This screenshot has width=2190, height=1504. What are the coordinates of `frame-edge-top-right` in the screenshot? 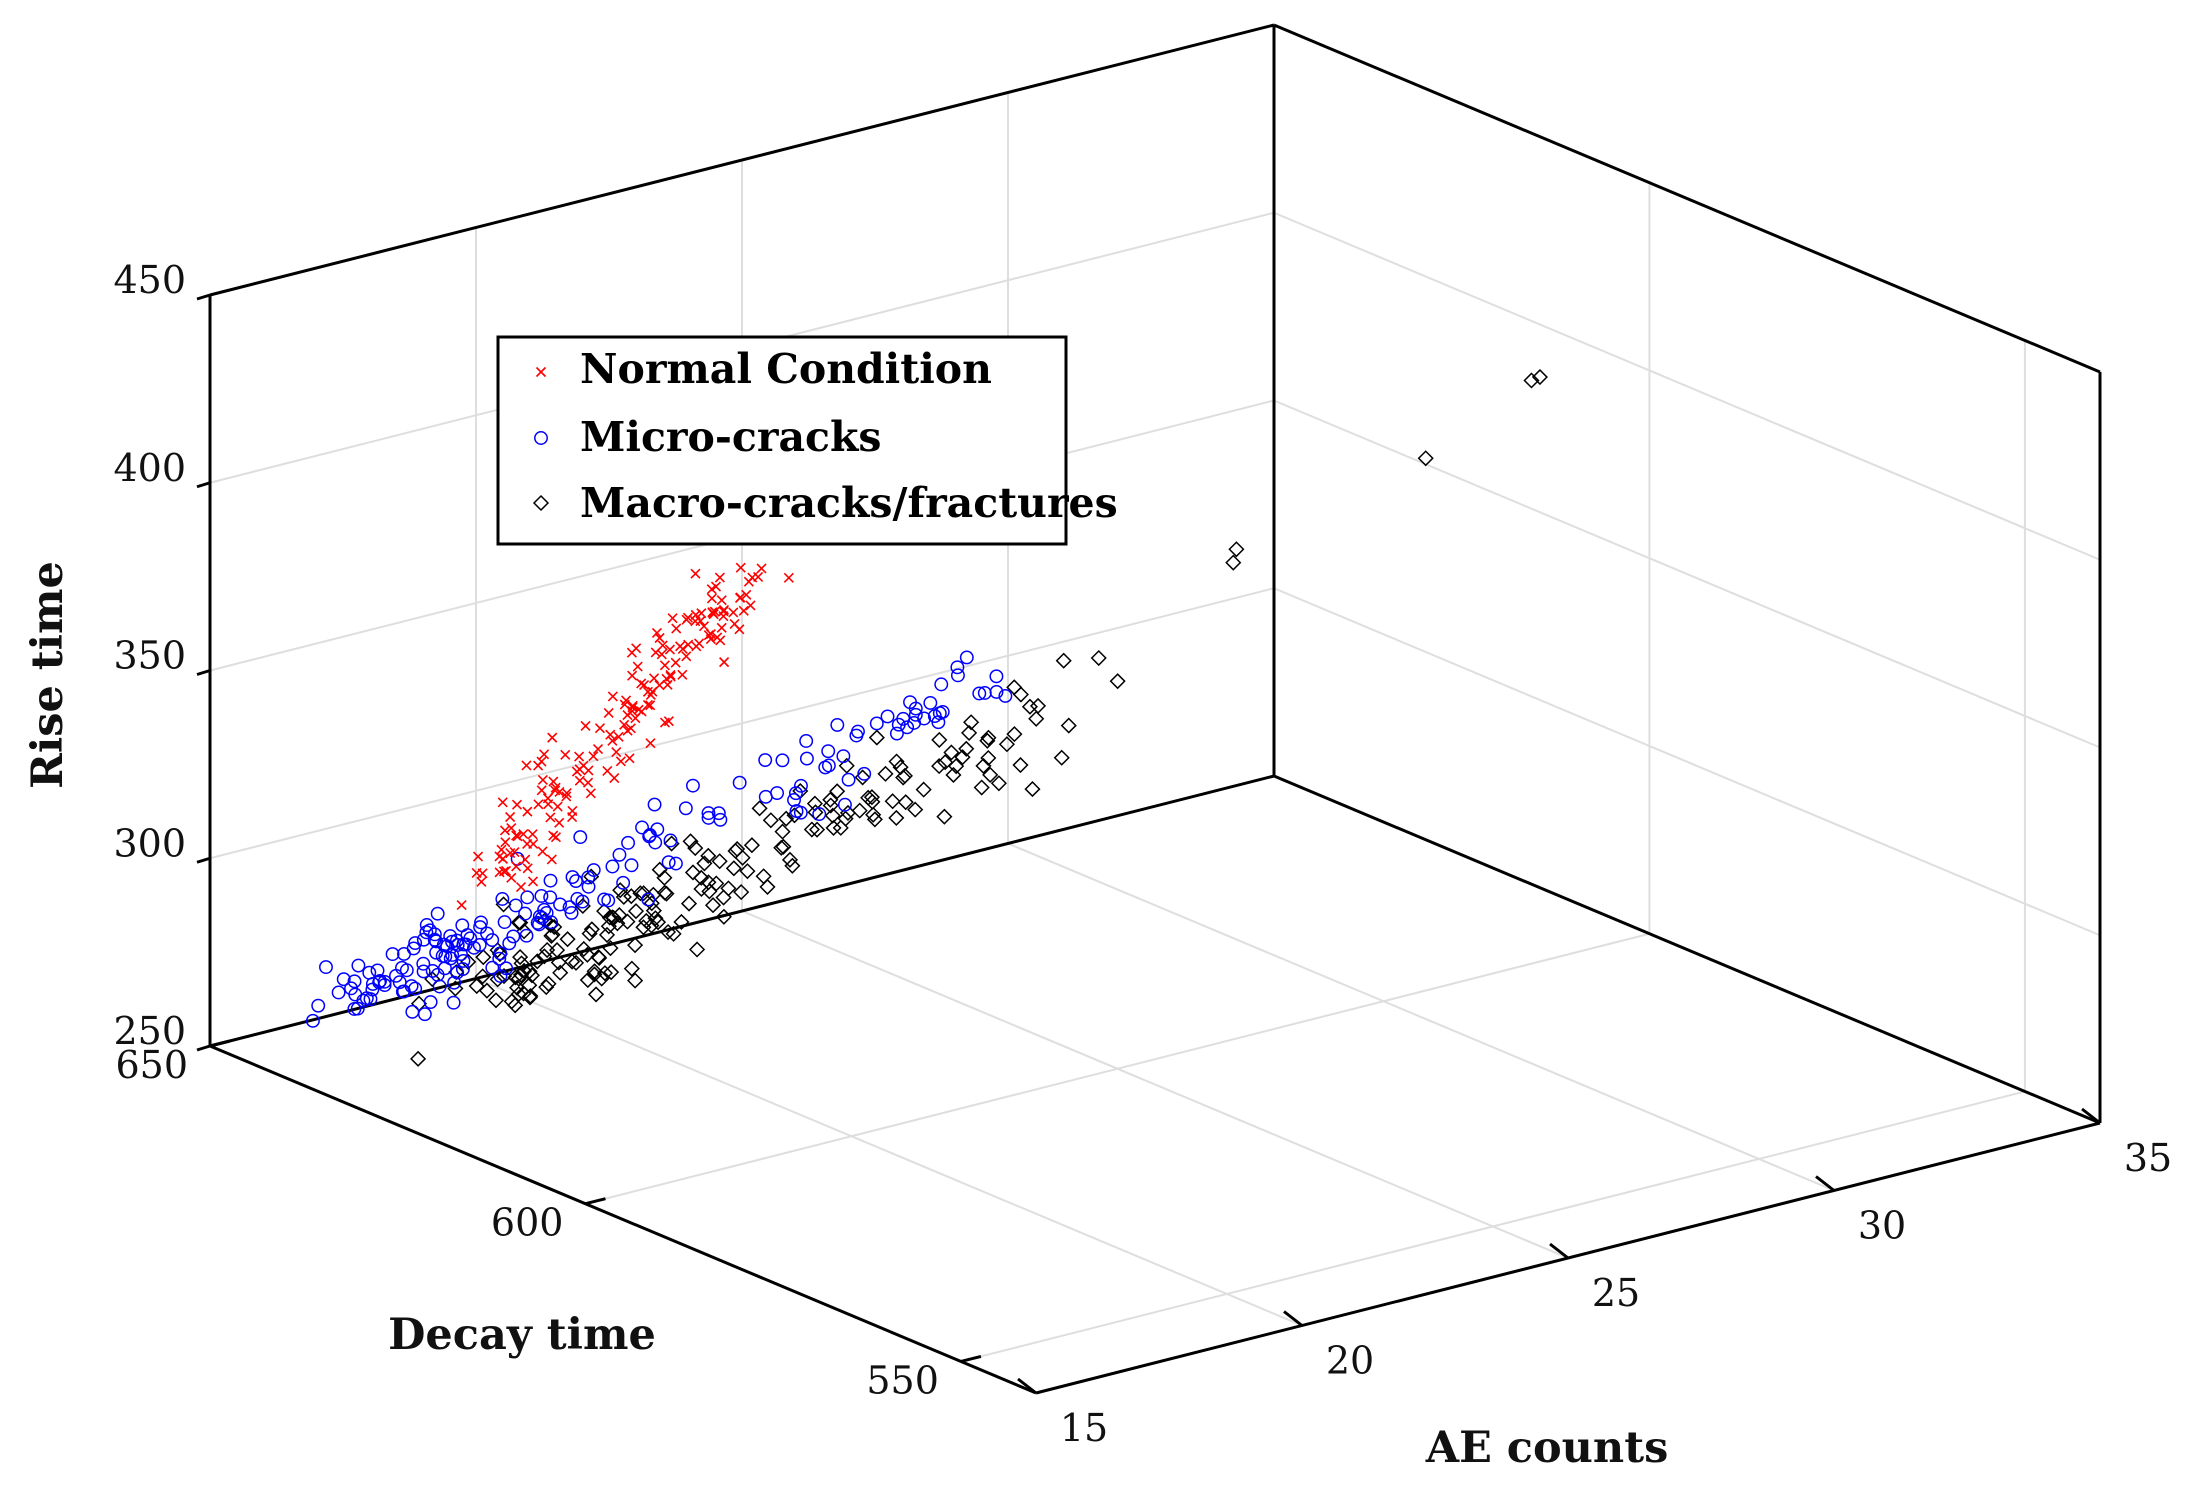 It's located at (1687, 198).